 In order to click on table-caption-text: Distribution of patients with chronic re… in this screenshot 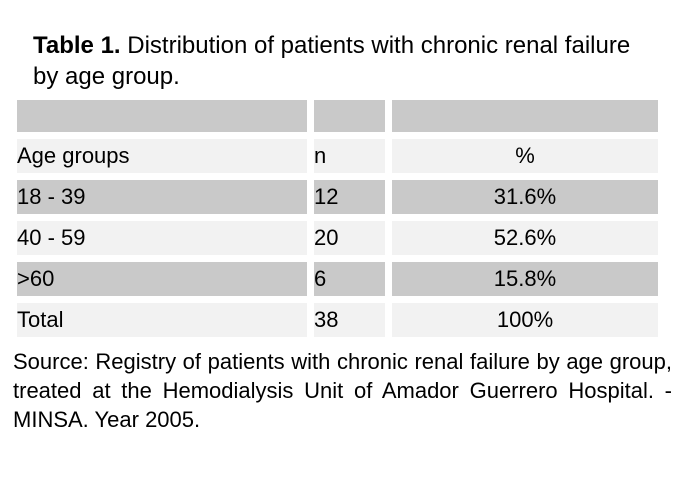, I will do `click(332, 61)`.